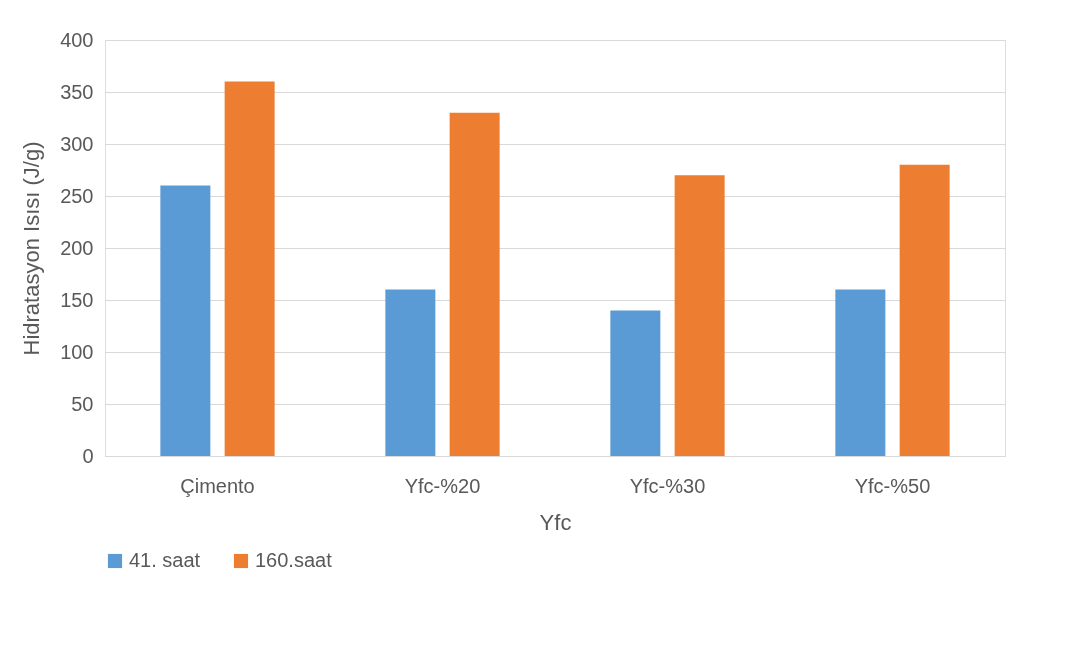 This screenshot has width=1087, height=652. What do you see at coordinates (77, 39) in the screenshot?
I see `y-tick-label: 400` at bounding box center [77, 39].